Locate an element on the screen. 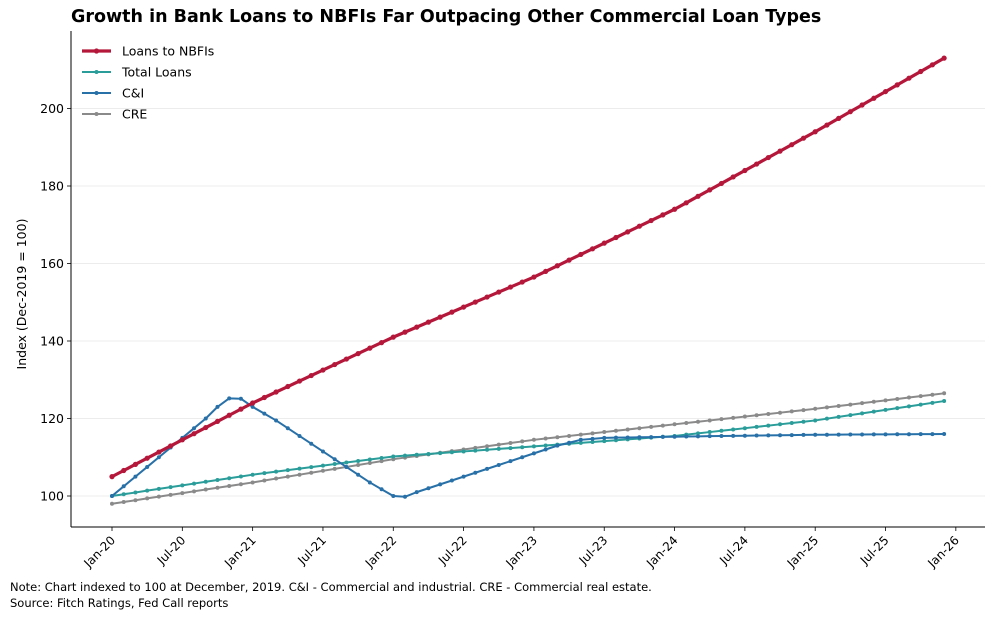 The width and height of the screenshot is (994, 619). x-tick-label: Jul-25 is located at coordinates (874, 550).